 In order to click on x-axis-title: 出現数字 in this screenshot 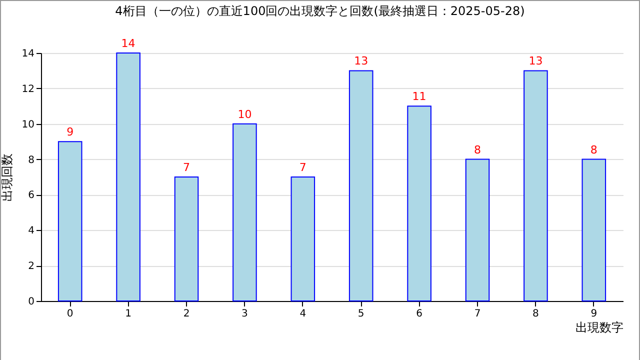, I will do `click(600, 327)`.